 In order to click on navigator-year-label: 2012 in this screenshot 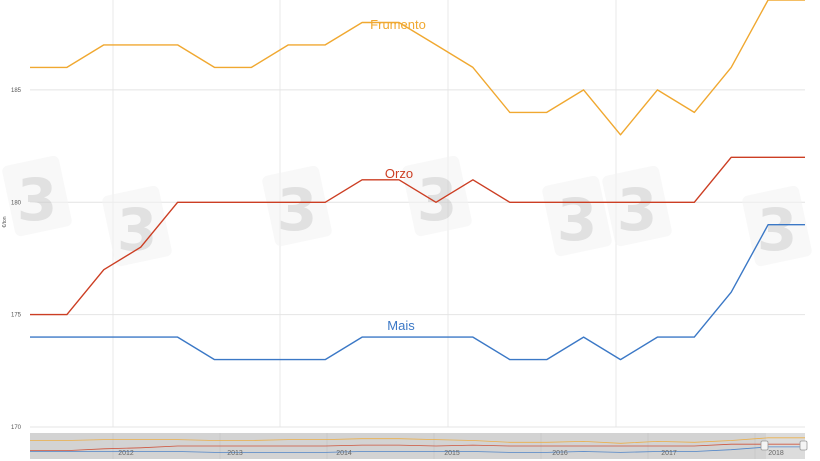, I will do `click(126, 453)`.